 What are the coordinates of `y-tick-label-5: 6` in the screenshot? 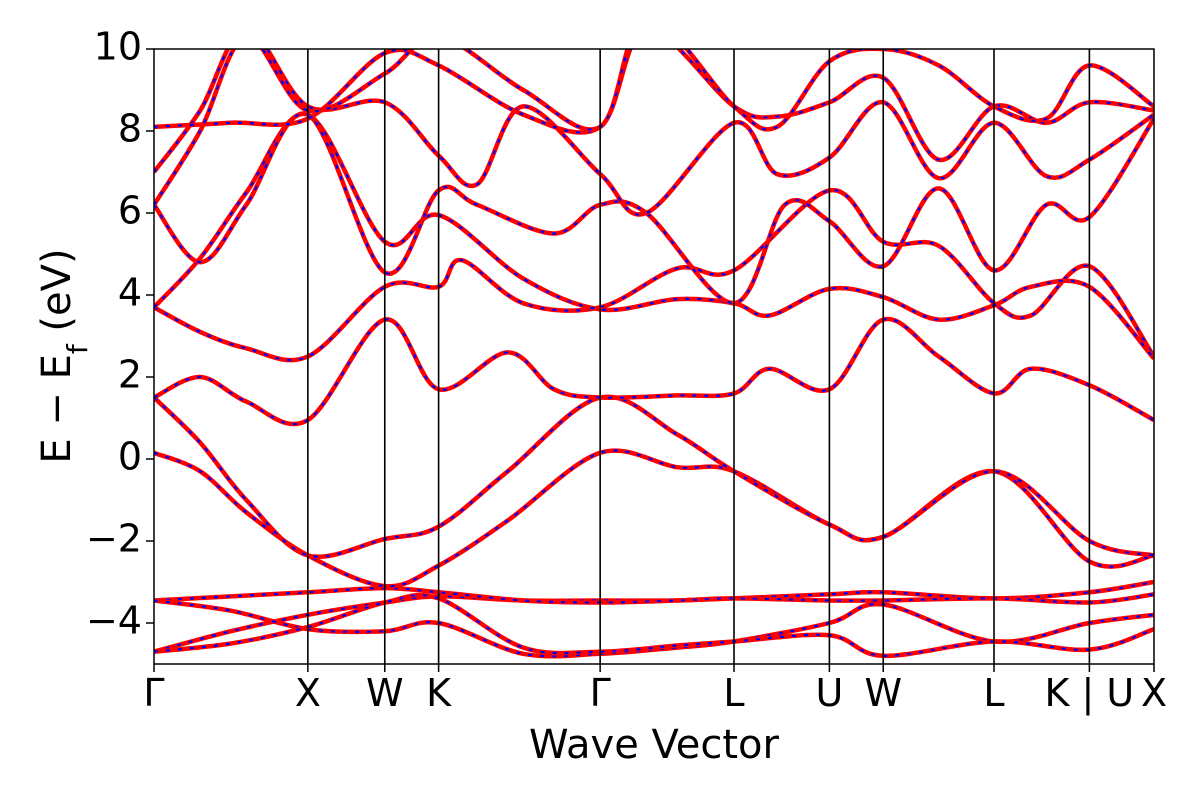 It's located at (130, 211).